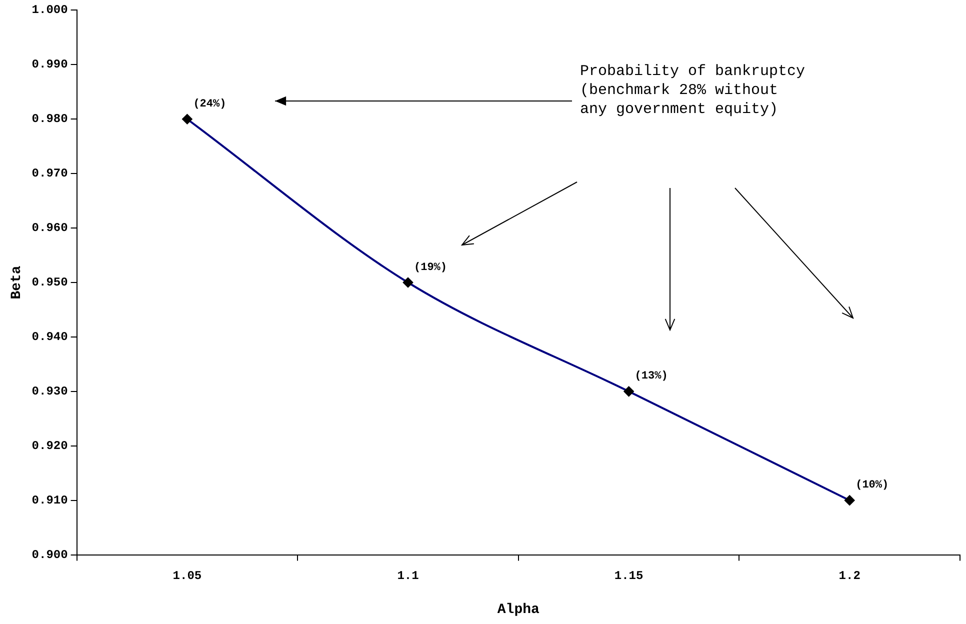  What do you see at coordinates (16, 282) in the screenshot?
I see `y-axis-title: Beta` at bounding box center [16, 282].